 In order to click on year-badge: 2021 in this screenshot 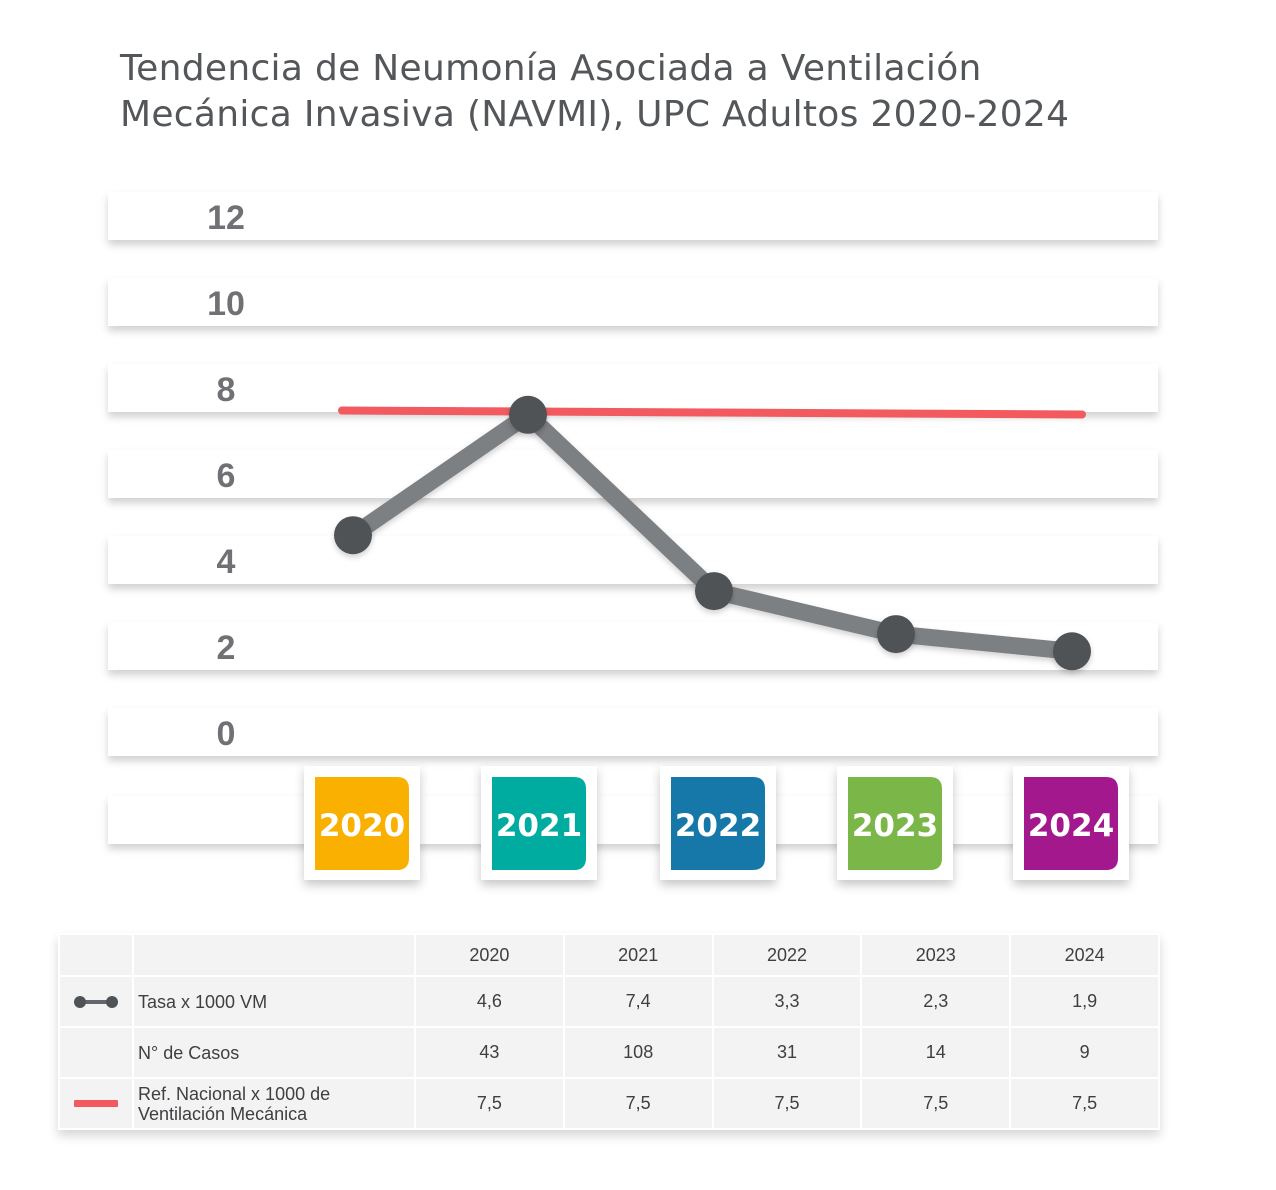, I will do `click(539, 823)`.